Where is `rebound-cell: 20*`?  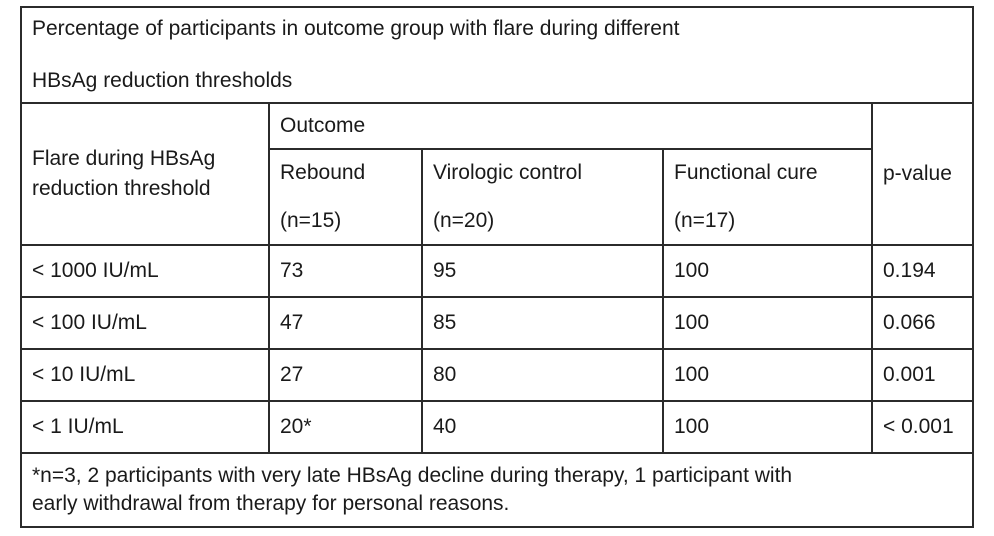 rebound-cell: 20* is located at coordinates (345, 427).